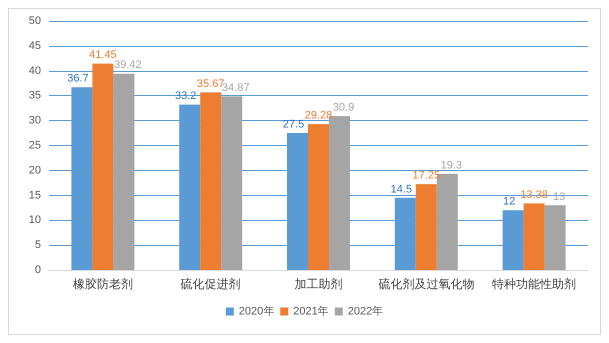  What do you see at coordinates (37, 270) in the screenshot?
I see `y-tick-label: 0` at bounding box center [37, 270].